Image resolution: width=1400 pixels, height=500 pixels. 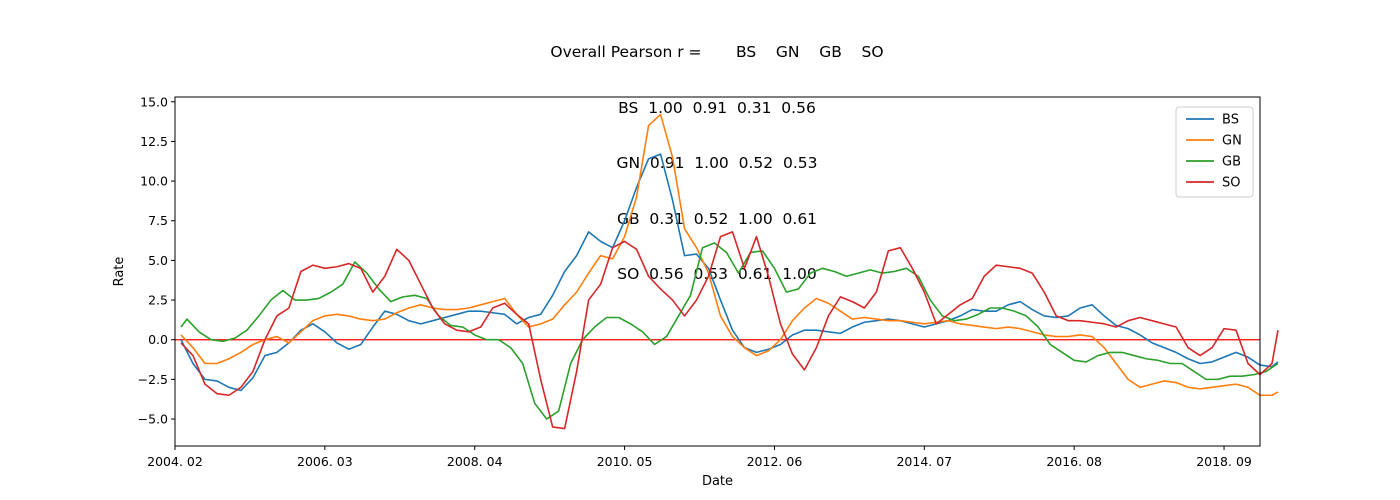 I want to click on x-tick-label: 2010. 05, so click(x=625, y=461).